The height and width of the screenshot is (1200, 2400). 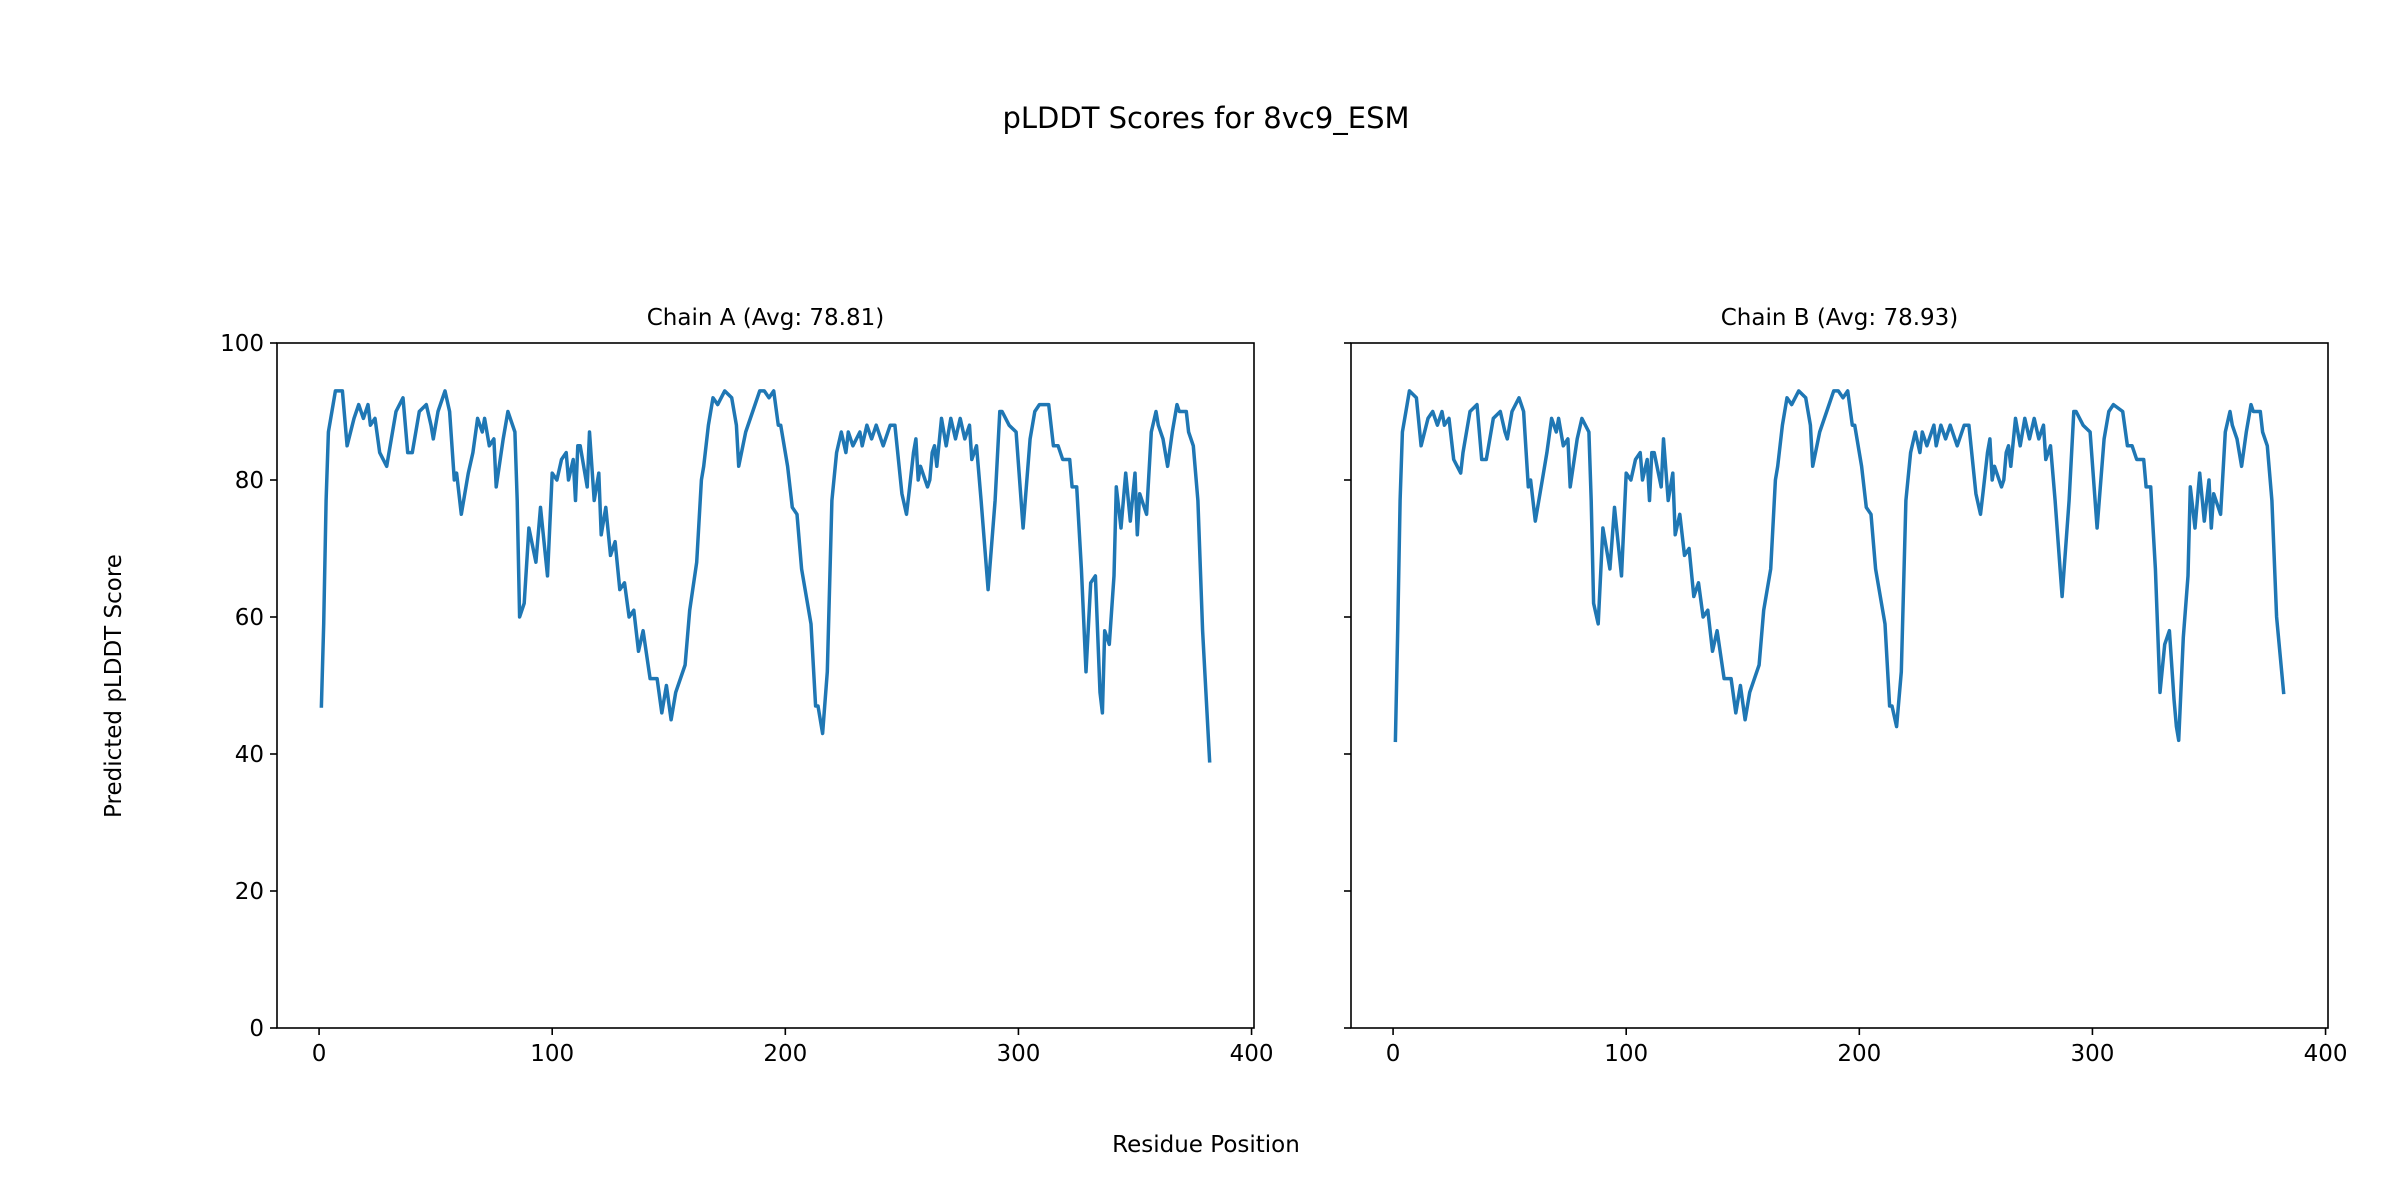 I want to click on subplot-title: Chain A (Avg: 78.81), so click(x=766, y=318).